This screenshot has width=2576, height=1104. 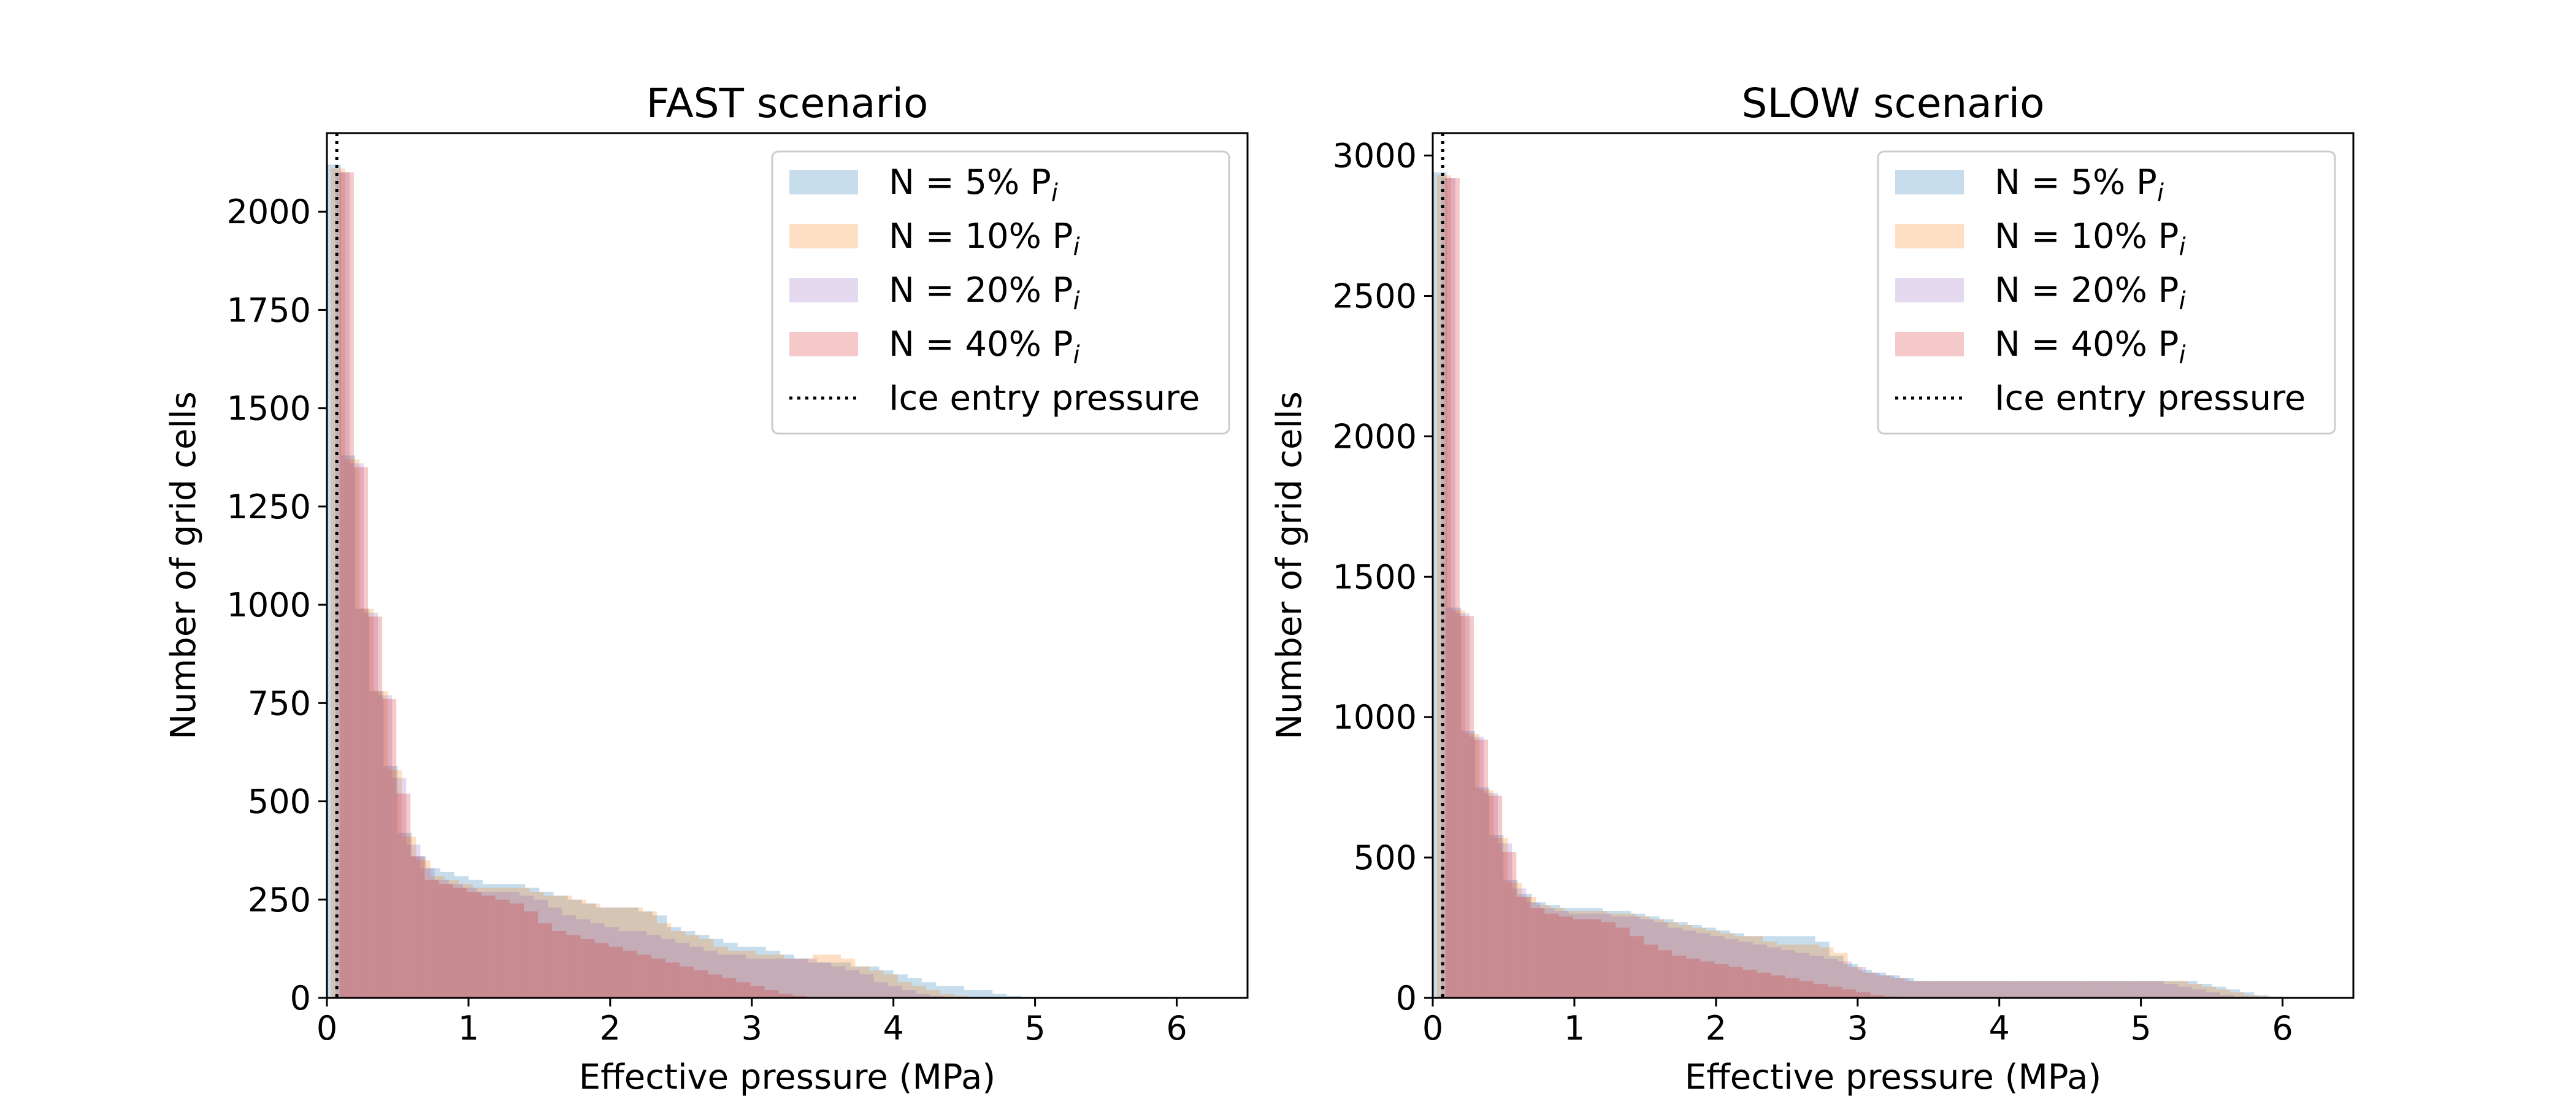 I want to click on fast-y-tick-label: 1250, so click(x=269, y=507).